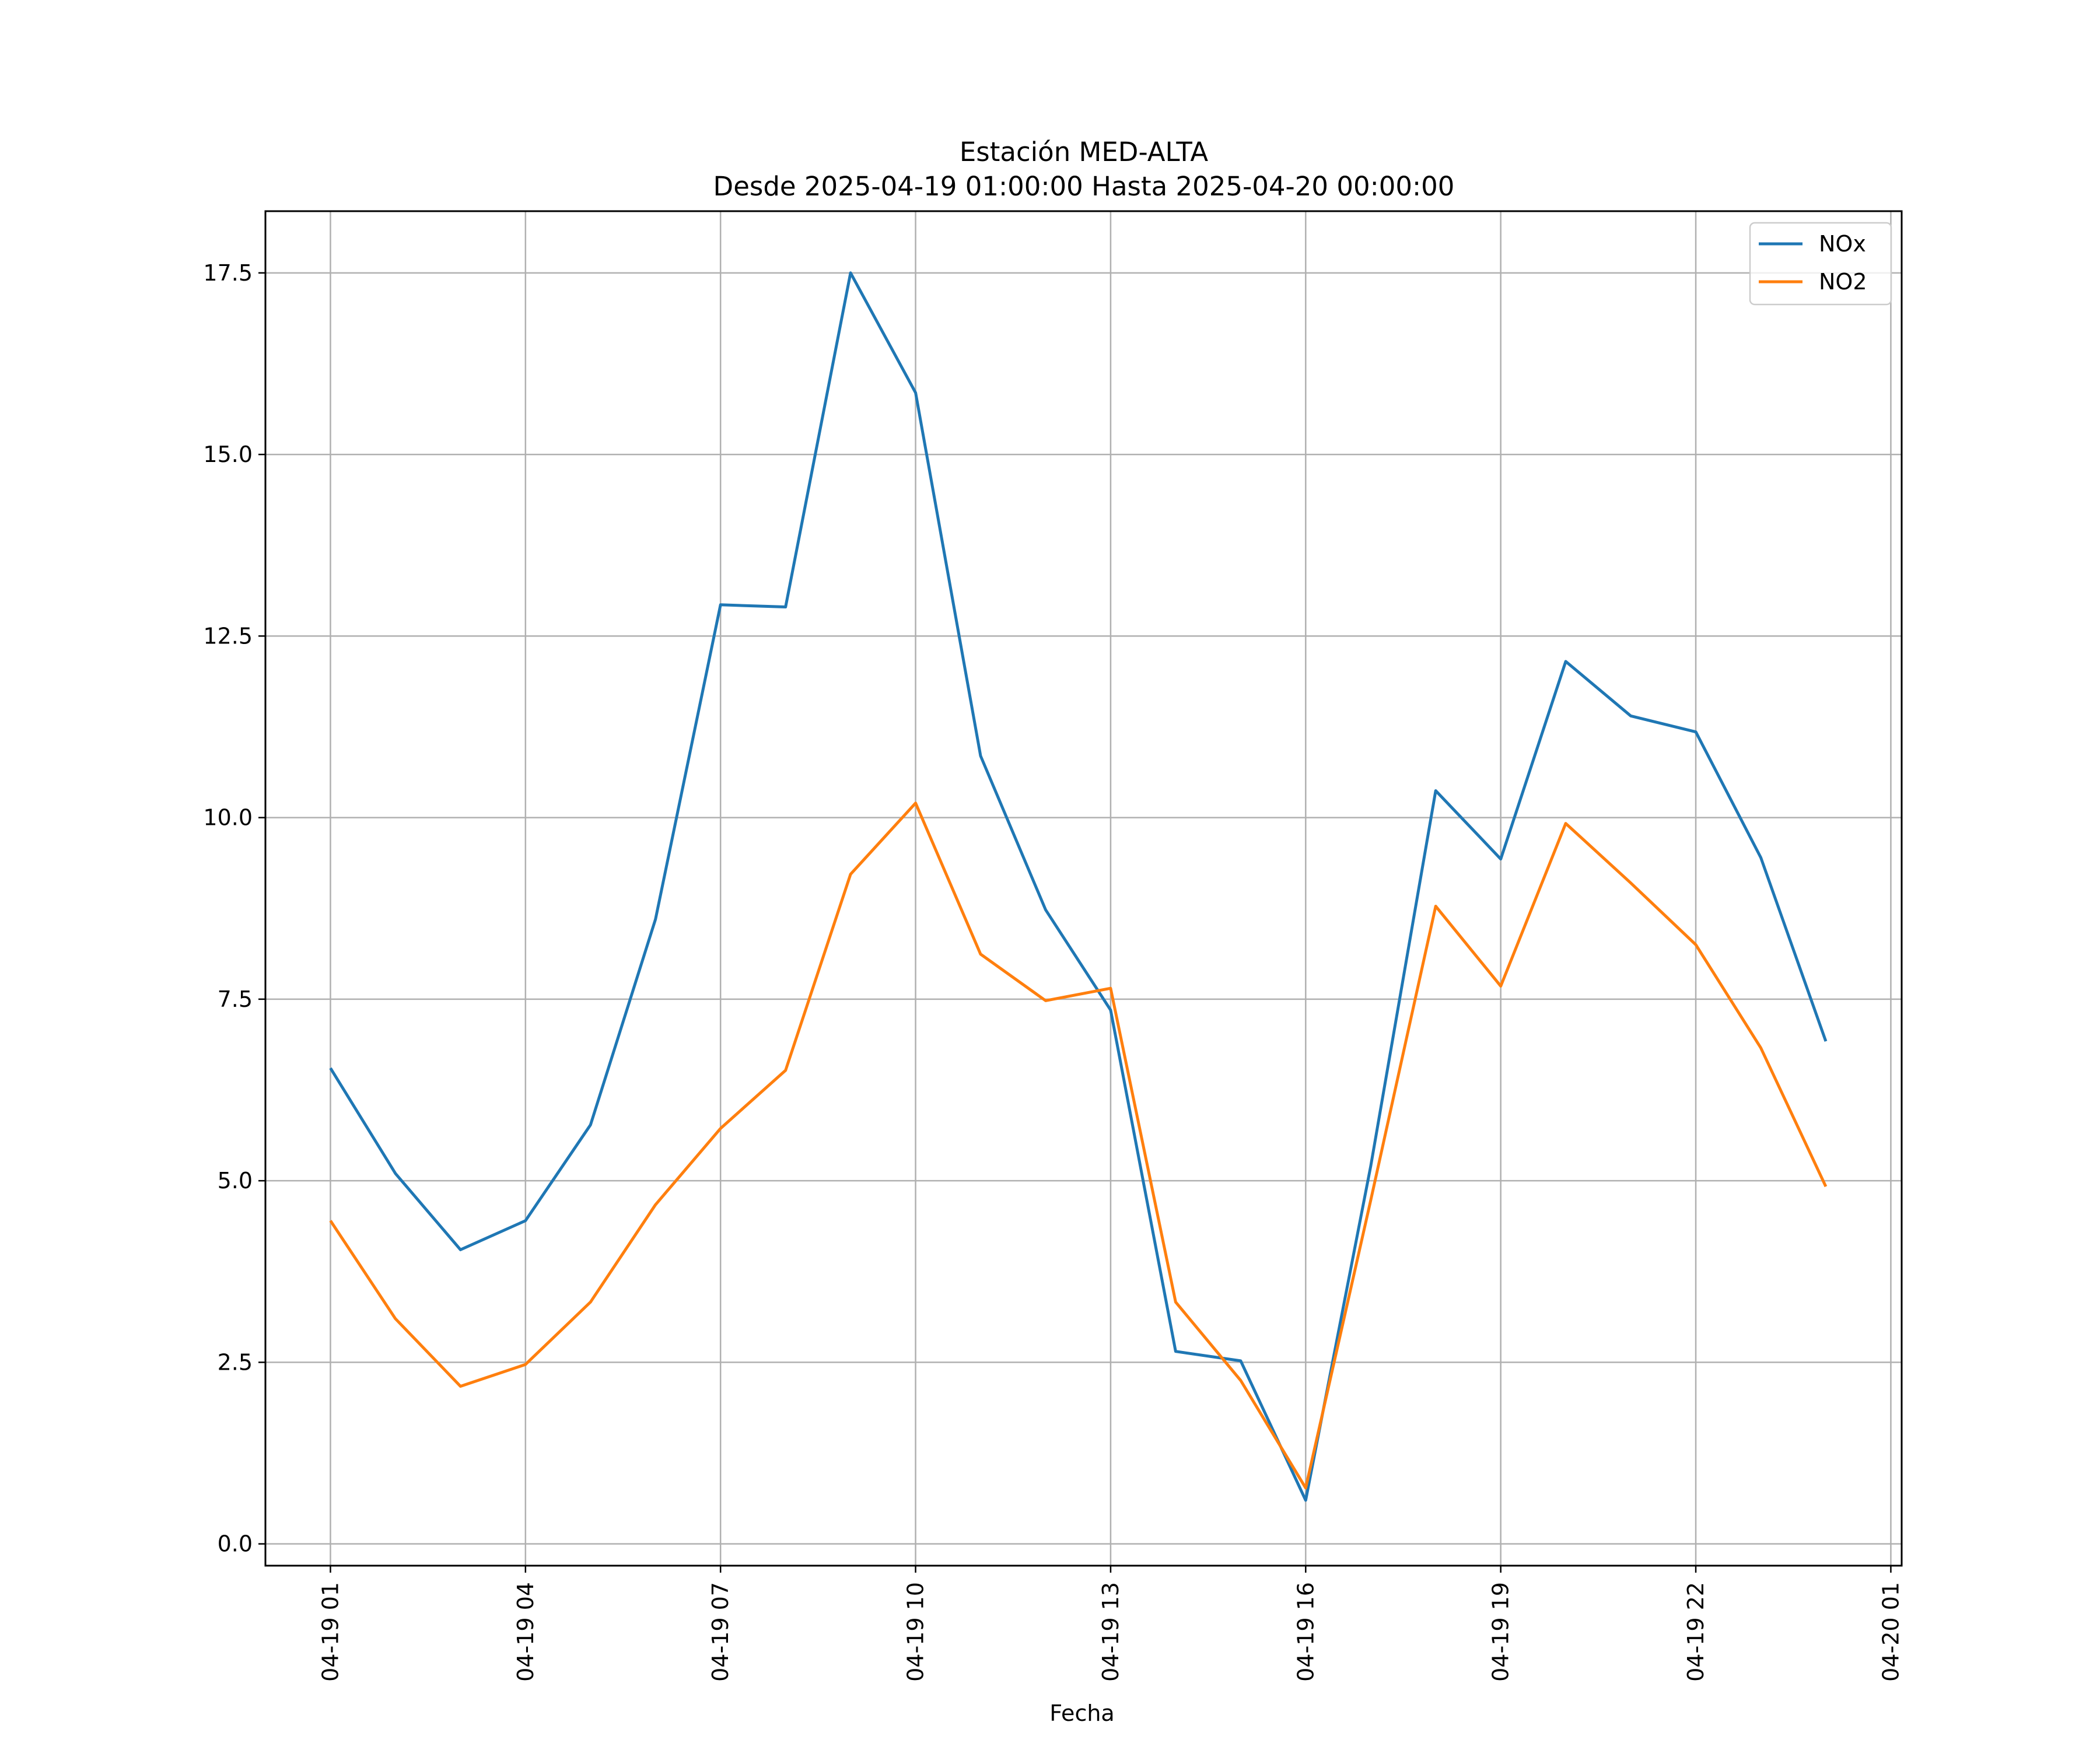  Describe the element at coordinates (228, 636) in the screenshot. I see `y-tick-label: 12.5` at that location.